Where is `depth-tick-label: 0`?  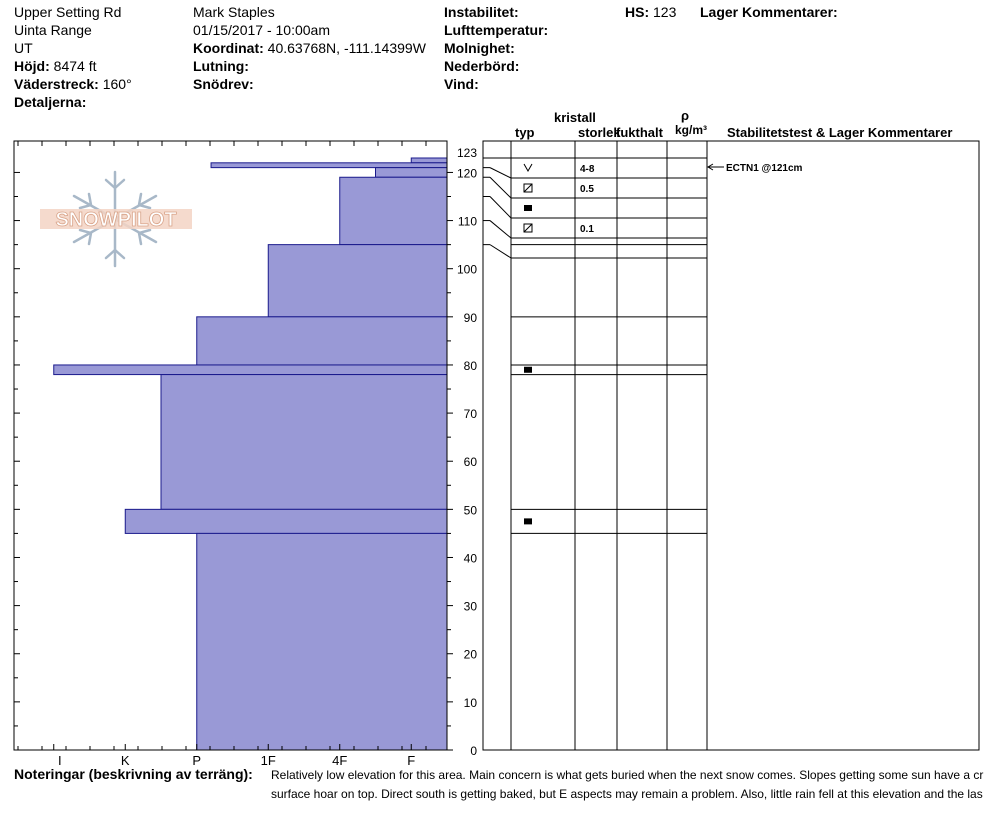
depth-tick-label: 0 is located at coordinates (473, 751).